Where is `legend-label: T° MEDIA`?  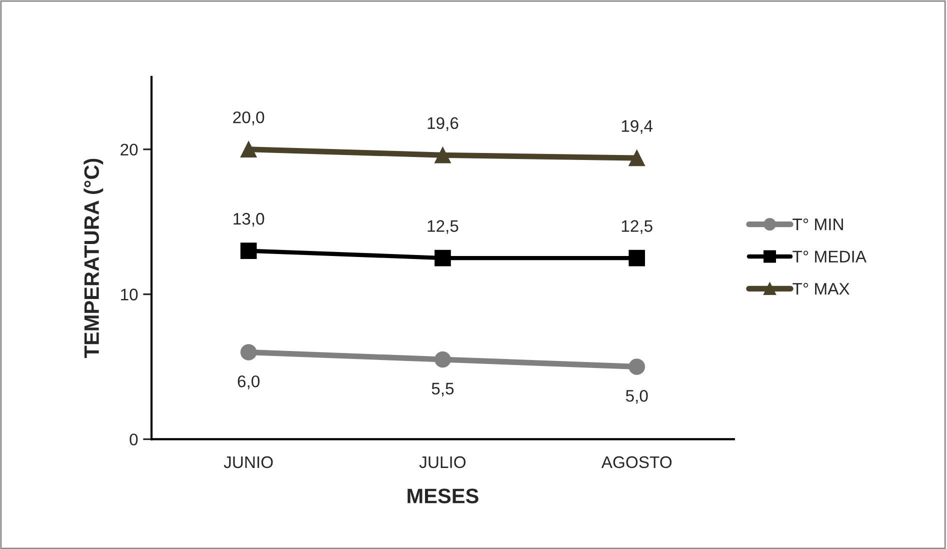
legend-label: T° MEDIA is located at coordinates (829, 256).